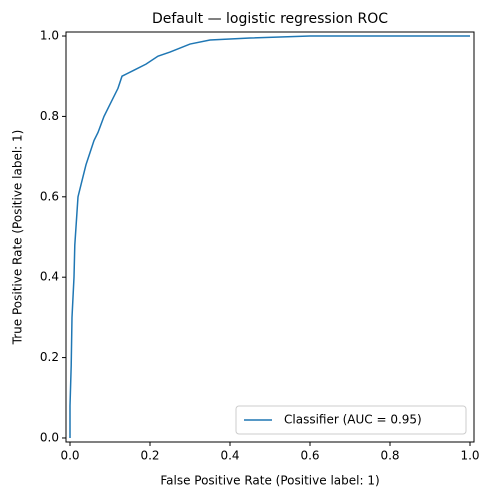 This screenshot has height=498, width=492. I want to click on x-tick-label: 0.0, so click(69, 456).